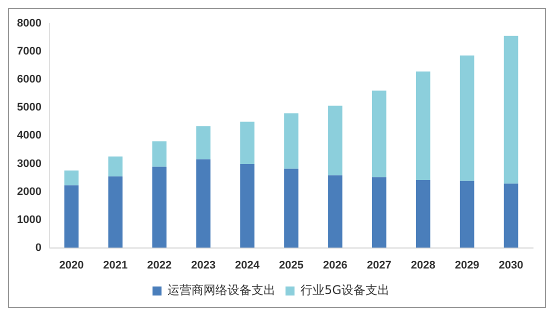  I want to click on y-tick-label: 4000, so click(29, 136).